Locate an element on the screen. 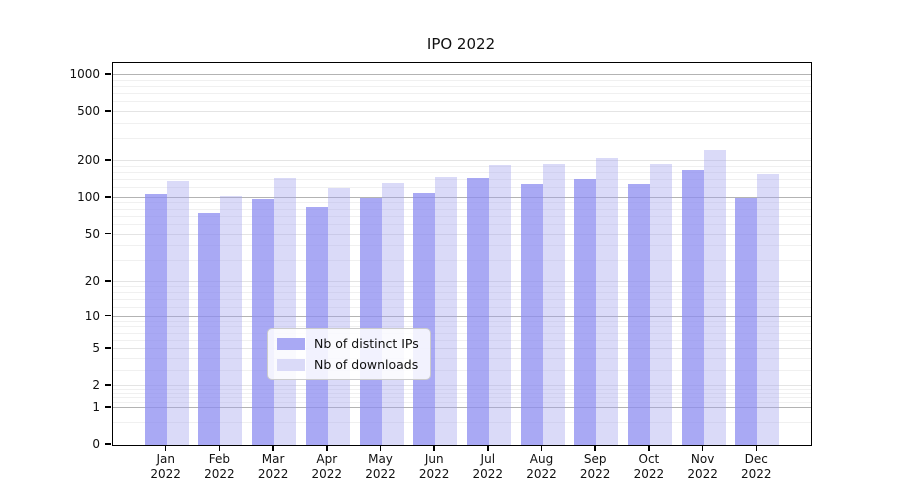  chart-title: IPO 2022 is located at coordinates (461, 44).